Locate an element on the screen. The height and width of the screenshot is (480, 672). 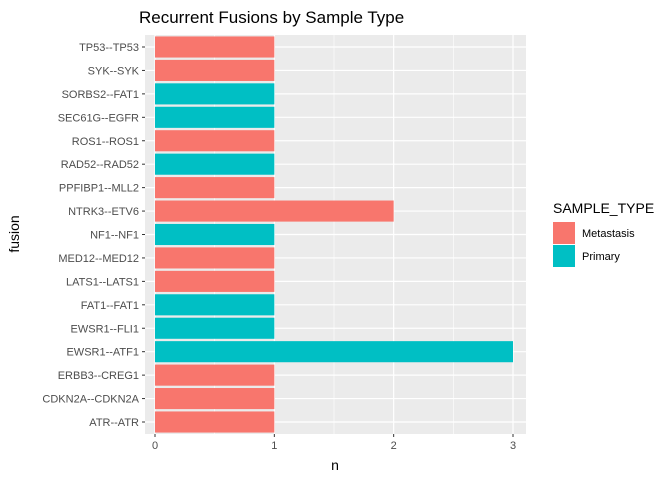
legend: SAMPLE_TYPE Metastasis Primary is located at coordinates (603, 233).